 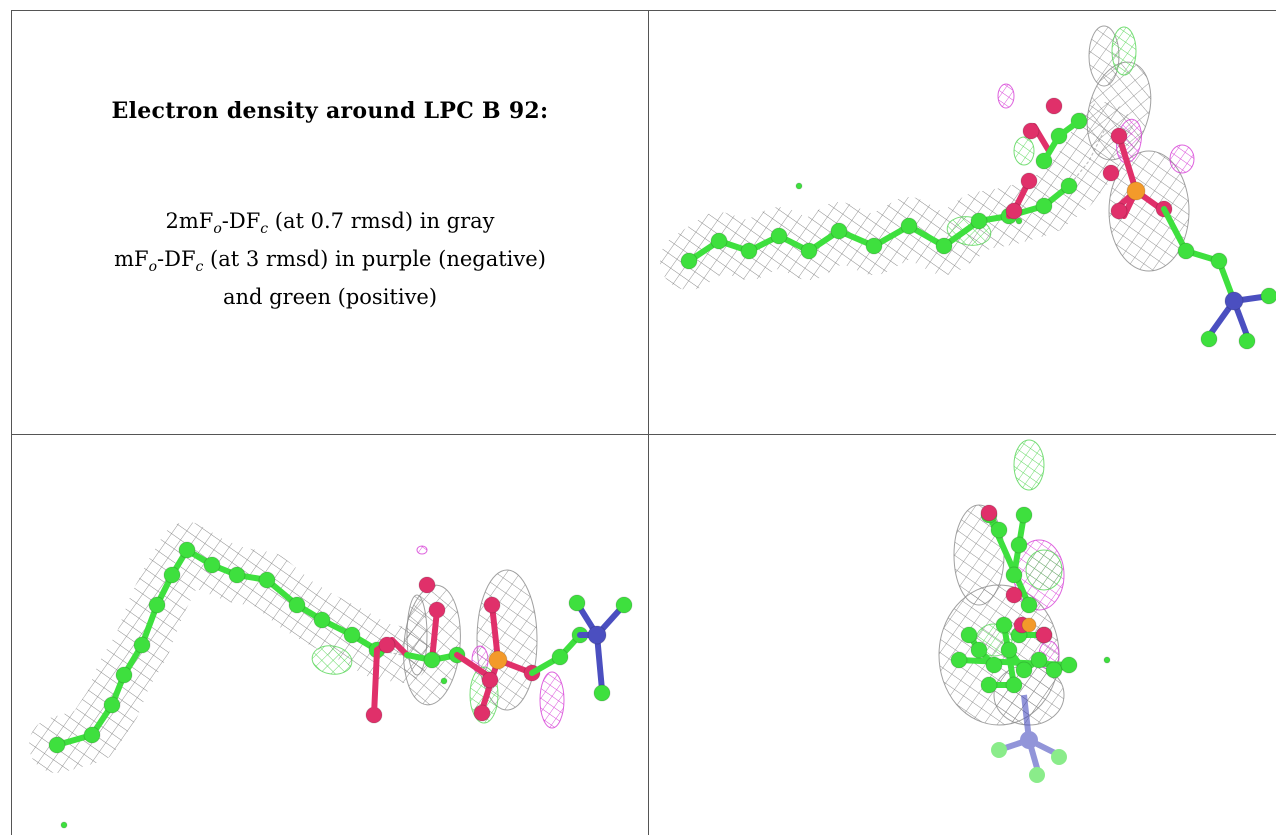 What do you see at coordinates (643, 10) in the screenshot?
I see `border-top` at bounding box center [643, 10].